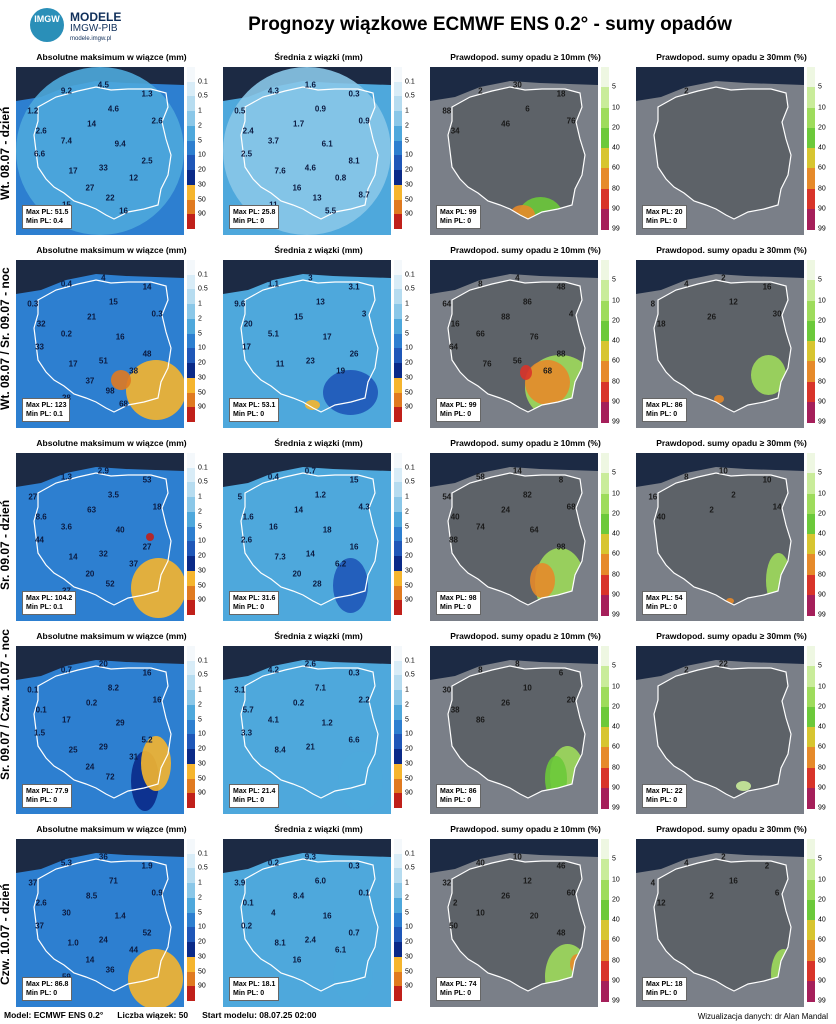 This screenshot has height=1024, width=836. Describe the element at coordinates (92, 896) in the screenshot. I see `map-value: 8.5` at that location.